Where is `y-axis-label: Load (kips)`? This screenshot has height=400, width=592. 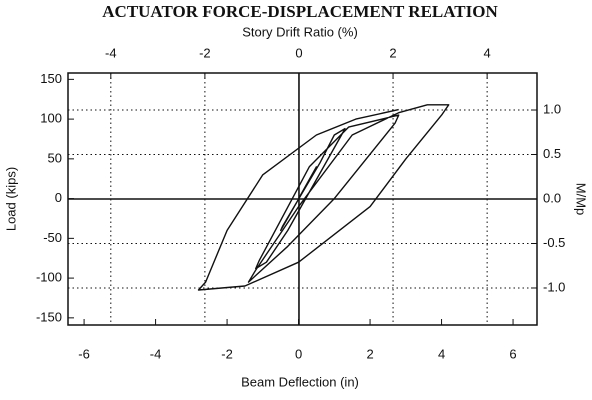 y-axis-label: Load (kips) is located at coordinates (10, 199).